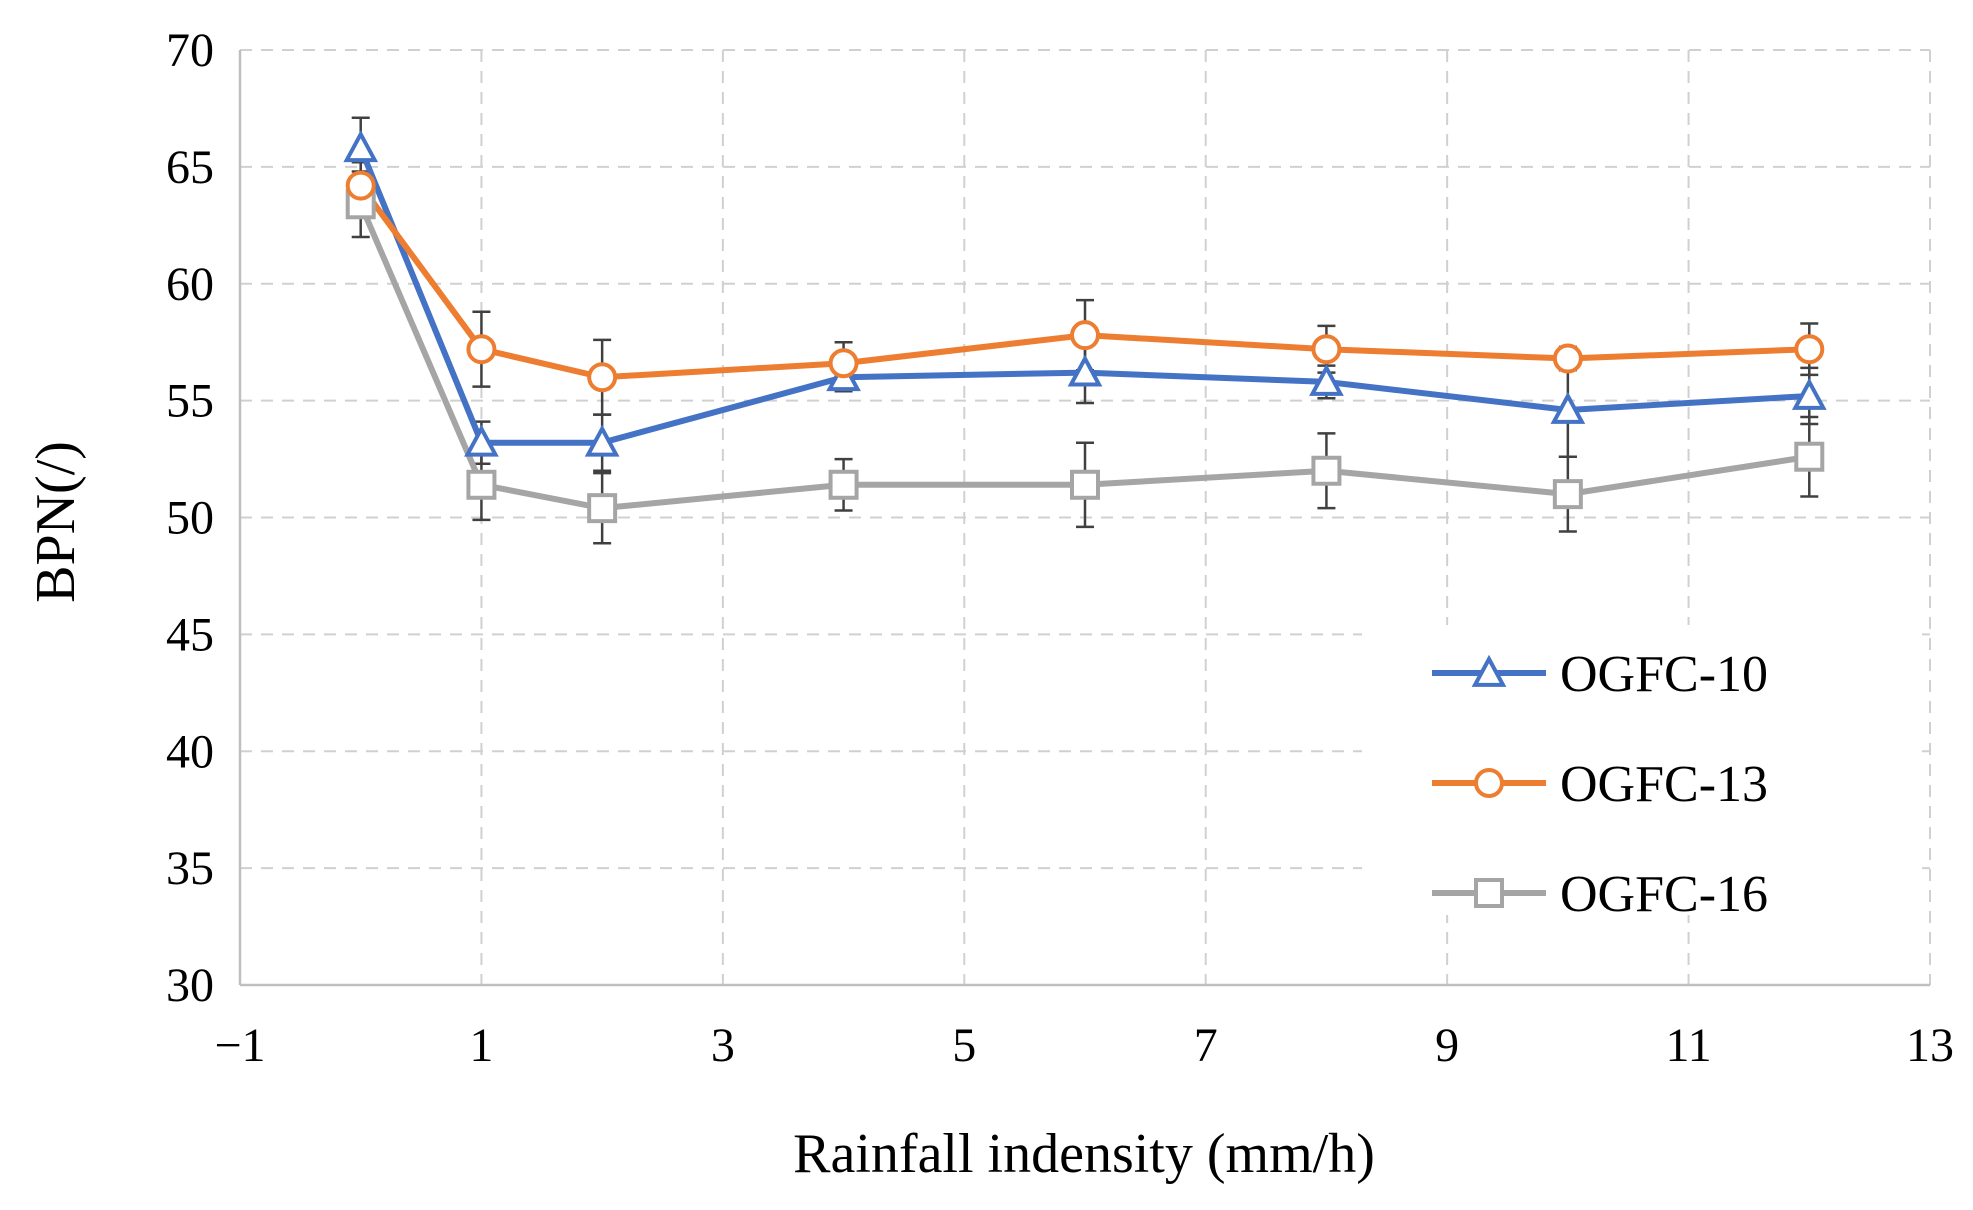 Image resolution: width=1973 pixels, height=1210 pixels. What do you see at coordinates (1664, 784) in the screenshot?
I see `legend-label-ogfc-13: OGFC-13` at bounding box center [1664, 784].